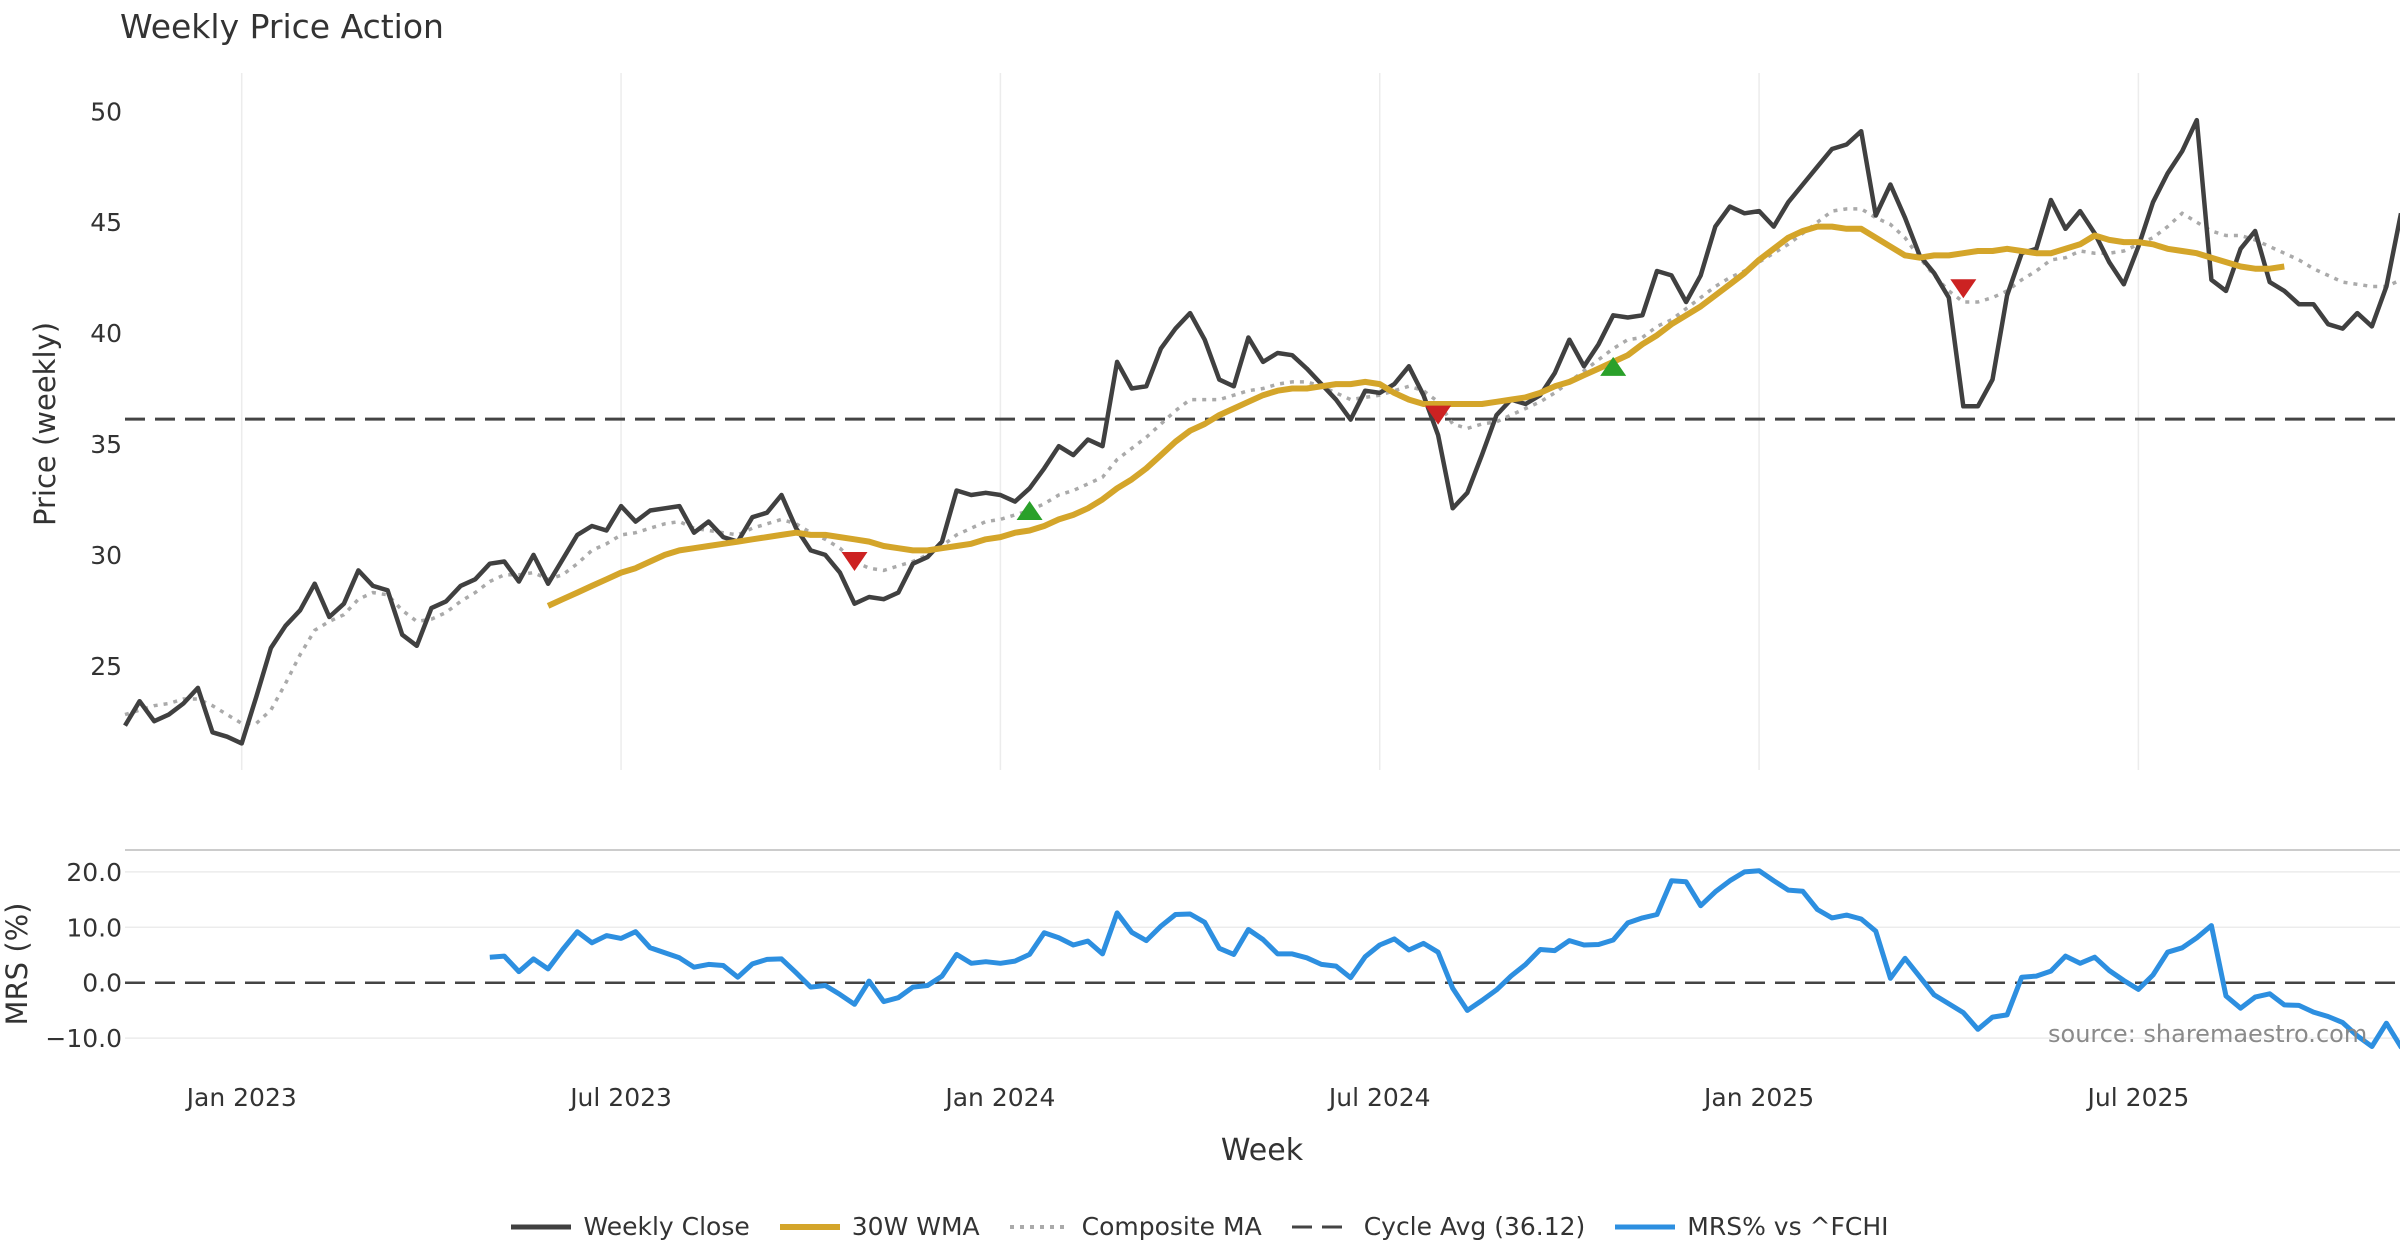  I want to click on legend-label: Composite MA, so click(1171, 1226).